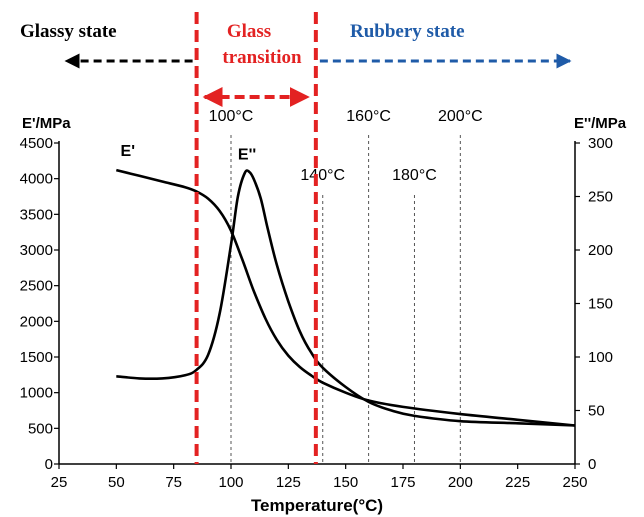 The height and width of the screenshot is (517, 644). What do you see at coordinates (247, 154) in the screenshot?
I see `curve-label: E''` at bounding box center [247, 154].